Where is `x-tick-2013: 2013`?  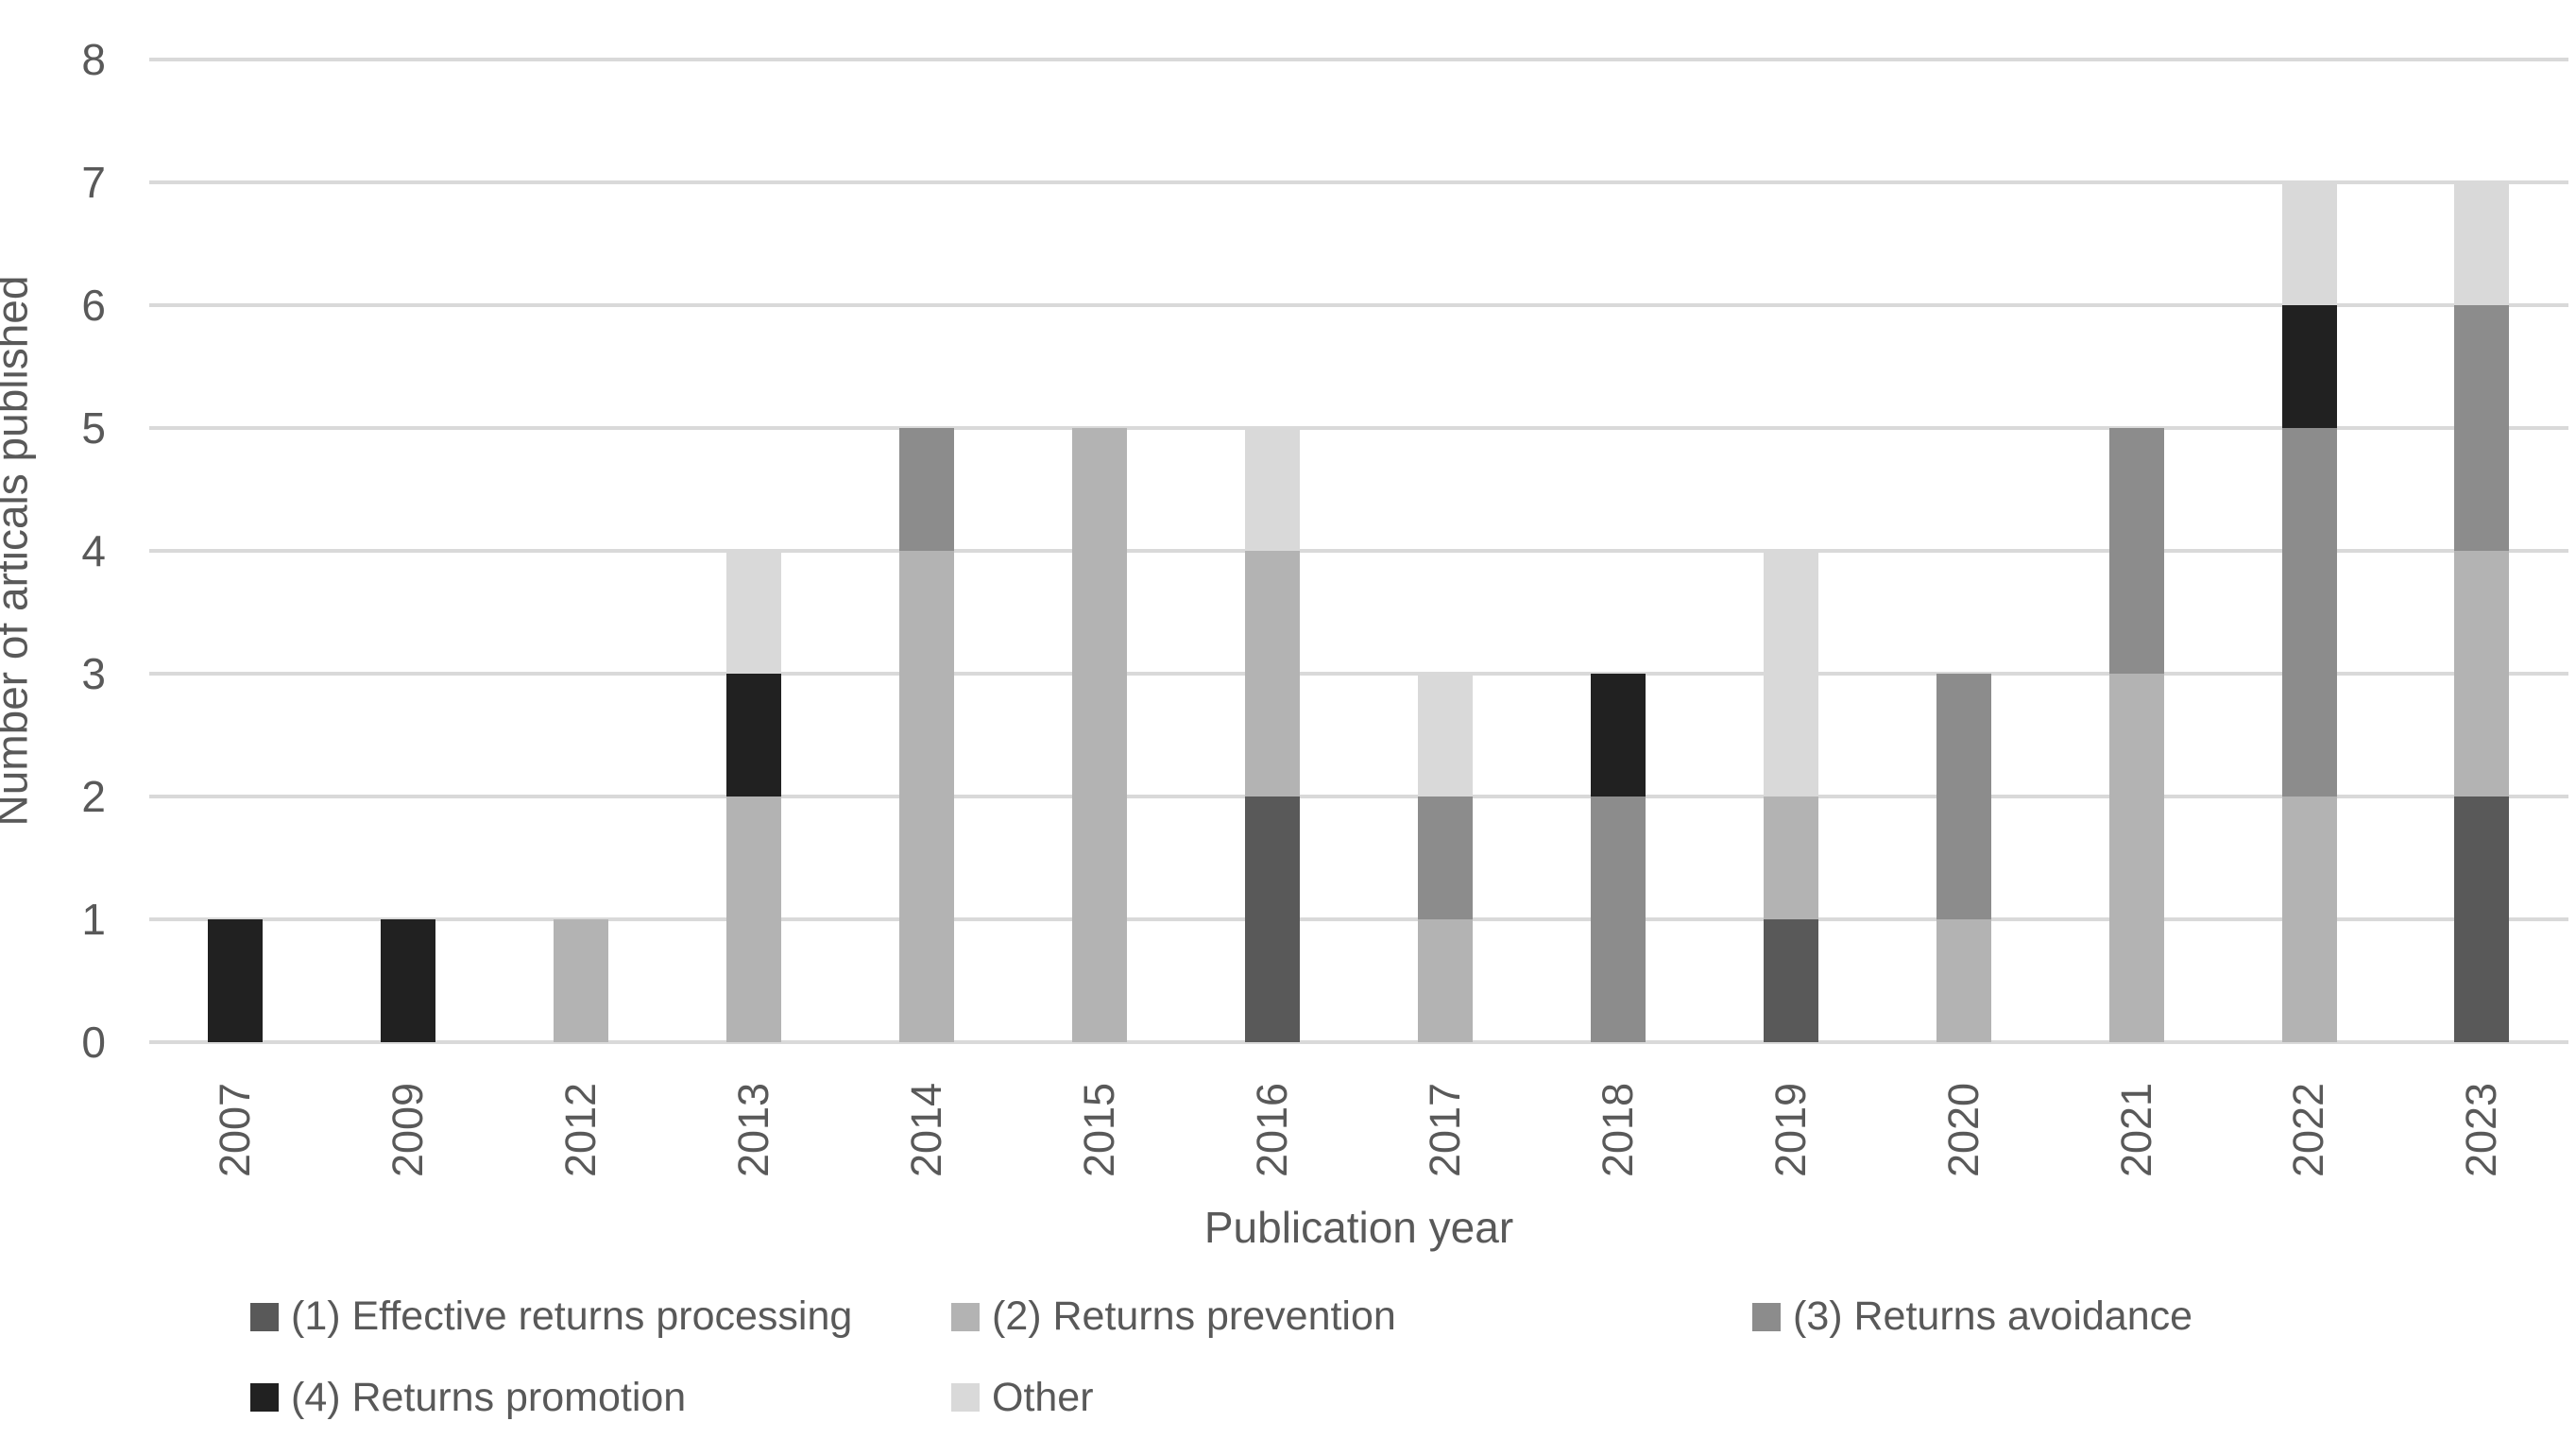 x-tick-2013: 2013 is located at coordinates (755, 1130).